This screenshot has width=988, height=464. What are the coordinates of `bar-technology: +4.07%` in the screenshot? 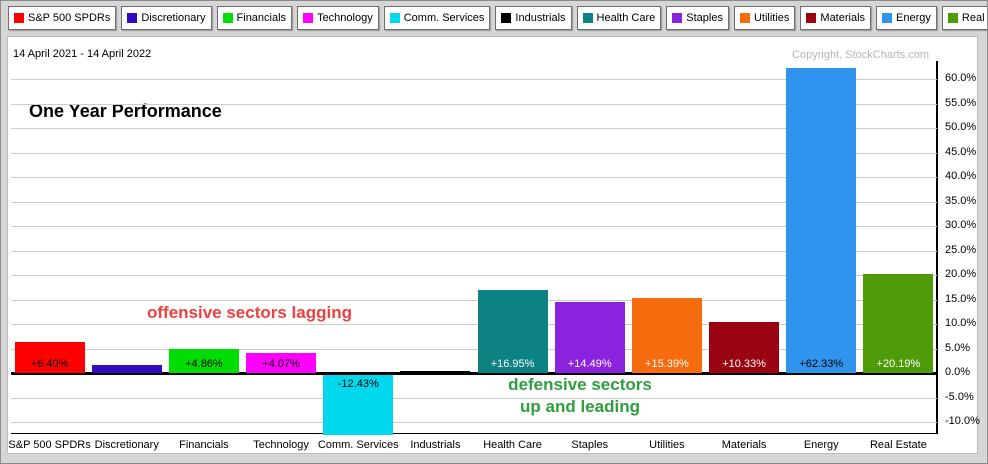 It's located at (281, 363).